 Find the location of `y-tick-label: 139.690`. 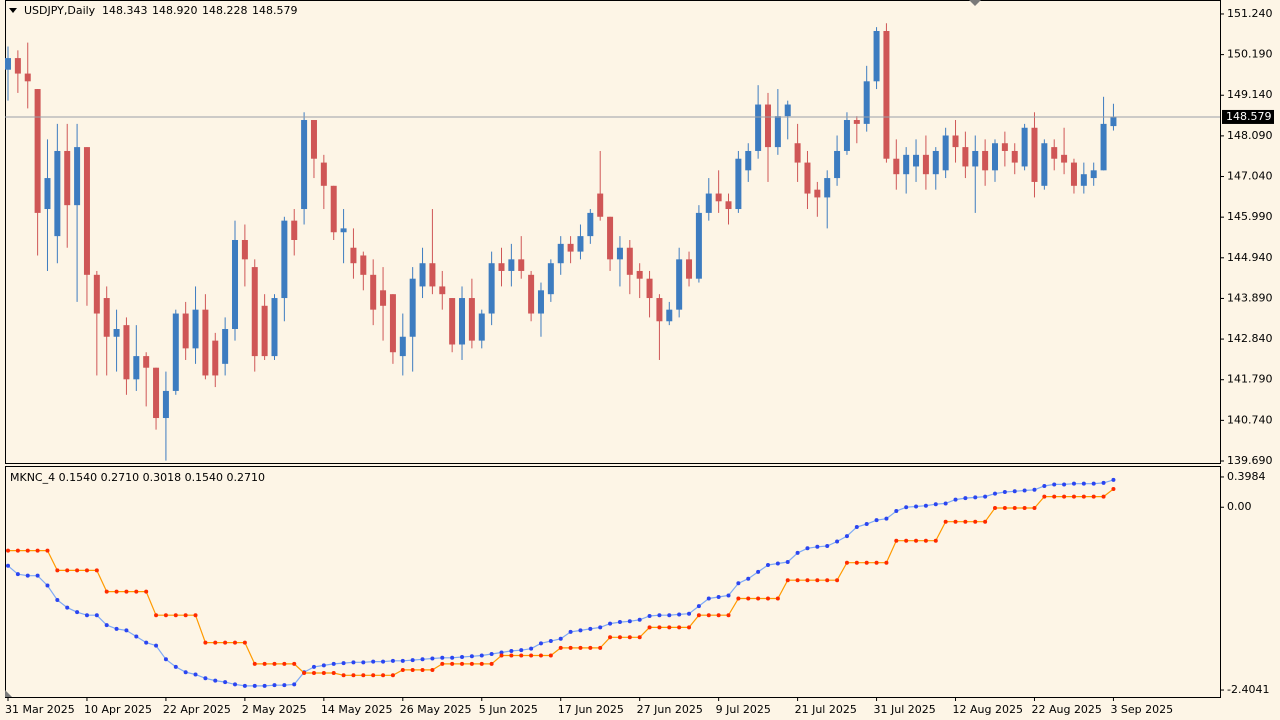

y-tick-label: 139.690 is located at coordinates (1250, 460).